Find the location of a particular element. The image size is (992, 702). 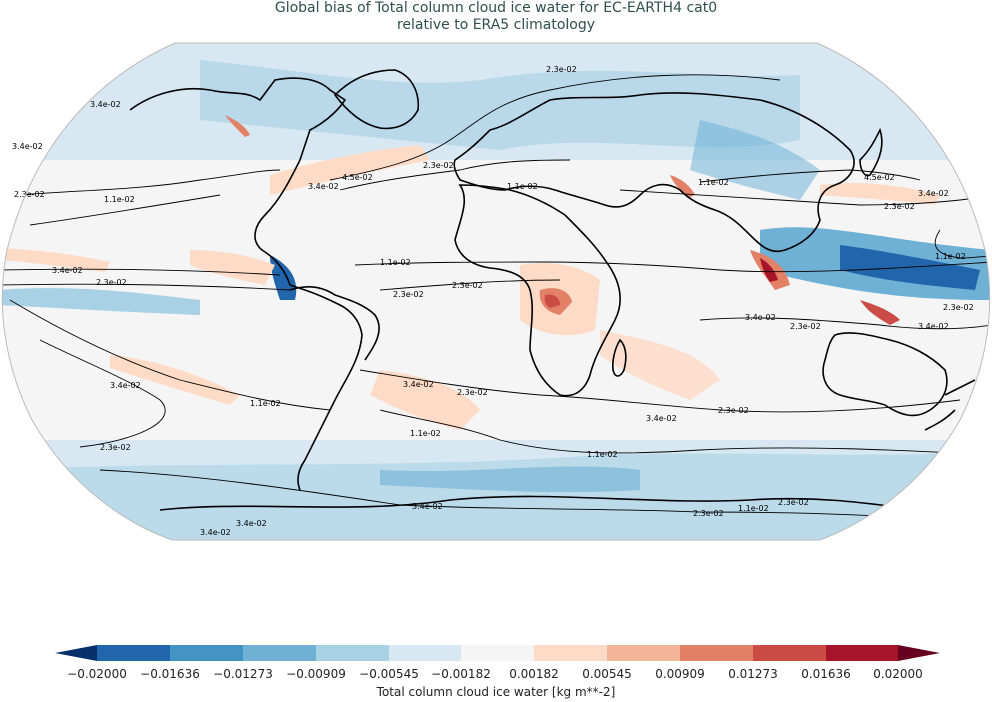

colorbar-tick: 0.00909 is located at coordinates (680, 674).